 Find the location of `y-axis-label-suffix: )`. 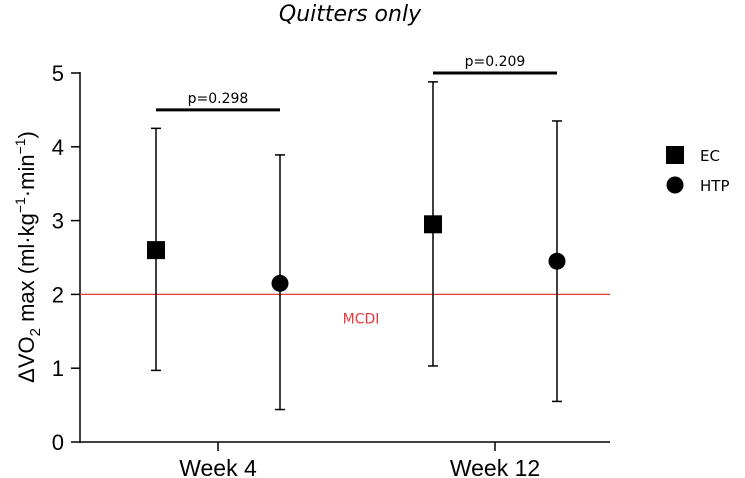

y-axis-label-suffix: ) is located at coordinates (26, 134).